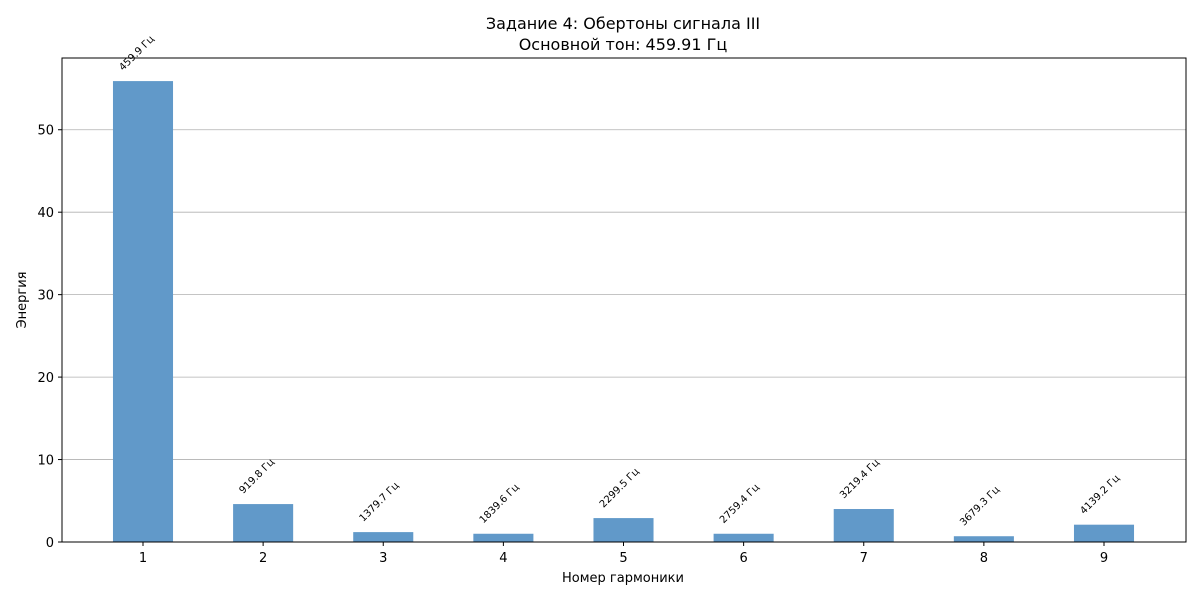 The width and height of the screenshot is (1200, 600). What do you see at coordinates (864, 558) in the screenshot?
I see `x-tick-label: 7` at bounding box center [864, 558].